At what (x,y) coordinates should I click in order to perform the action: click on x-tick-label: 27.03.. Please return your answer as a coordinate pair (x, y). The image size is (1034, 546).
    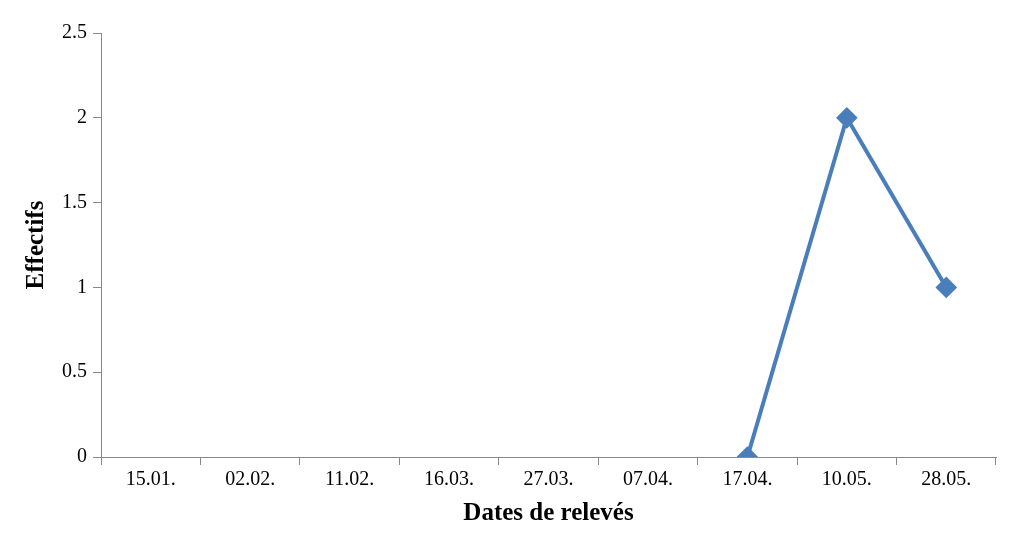
    Looking at the image, I should click on (548, 478).